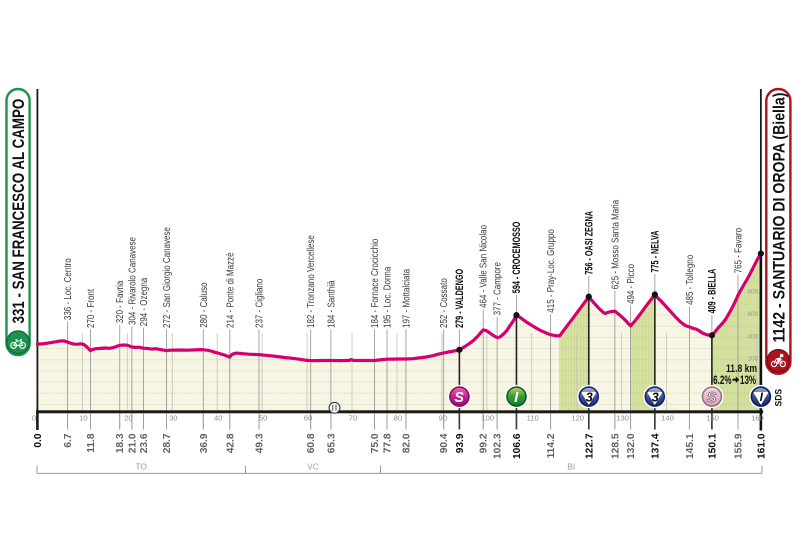 Image resolution: width=800 pixels, height=533 pixels. What do you see at coordinates (483, 266) in the screenshot?
I see `svg-text: 464 - Valle San Nicolao` at bounding box center [483, 266].